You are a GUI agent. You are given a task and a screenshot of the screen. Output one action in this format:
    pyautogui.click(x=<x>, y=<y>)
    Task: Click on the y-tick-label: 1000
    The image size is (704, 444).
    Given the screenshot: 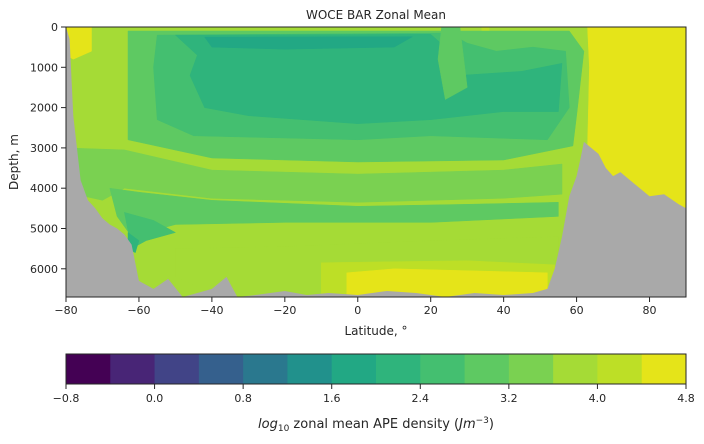 What is the action you would take?
    pyautogui.click(x=44, y=67)
    